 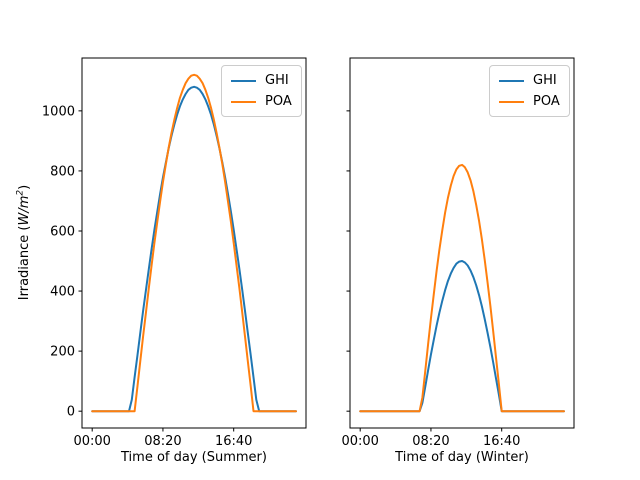 I want to click on legend-winter: GHI POA, so click(x=529, y=91).